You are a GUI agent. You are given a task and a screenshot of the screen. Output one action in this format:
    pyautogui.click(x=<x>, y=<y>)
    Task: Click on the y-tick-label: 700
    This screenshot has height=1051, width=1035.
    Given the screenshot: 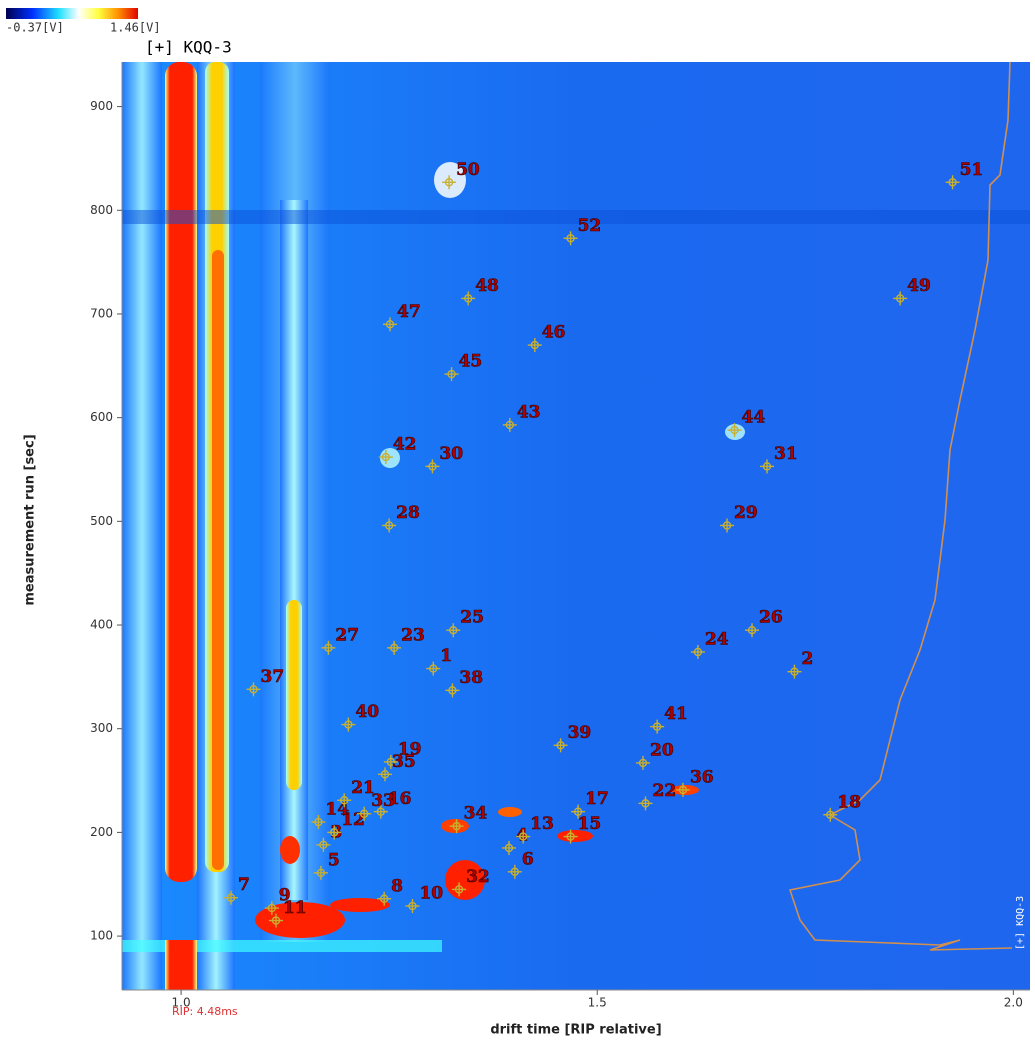 What is the action you would take?
    pyautogui.click(x=101, y=313)
    